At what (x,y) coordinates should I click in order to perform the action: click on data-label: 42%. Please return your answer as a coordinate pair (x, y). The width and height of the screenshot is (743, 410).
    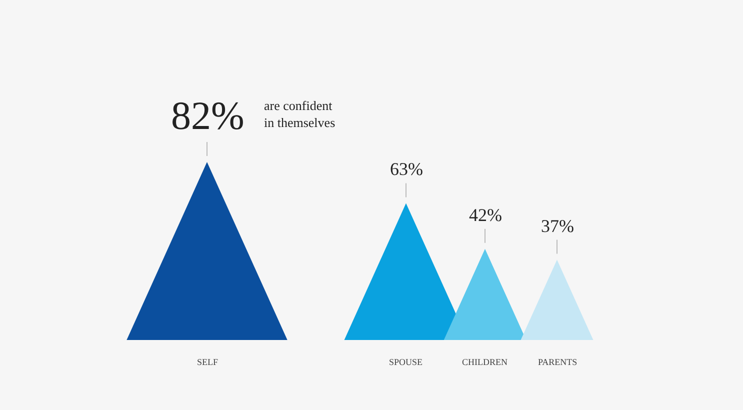
    Looking at the image, I should click on (485, 215).